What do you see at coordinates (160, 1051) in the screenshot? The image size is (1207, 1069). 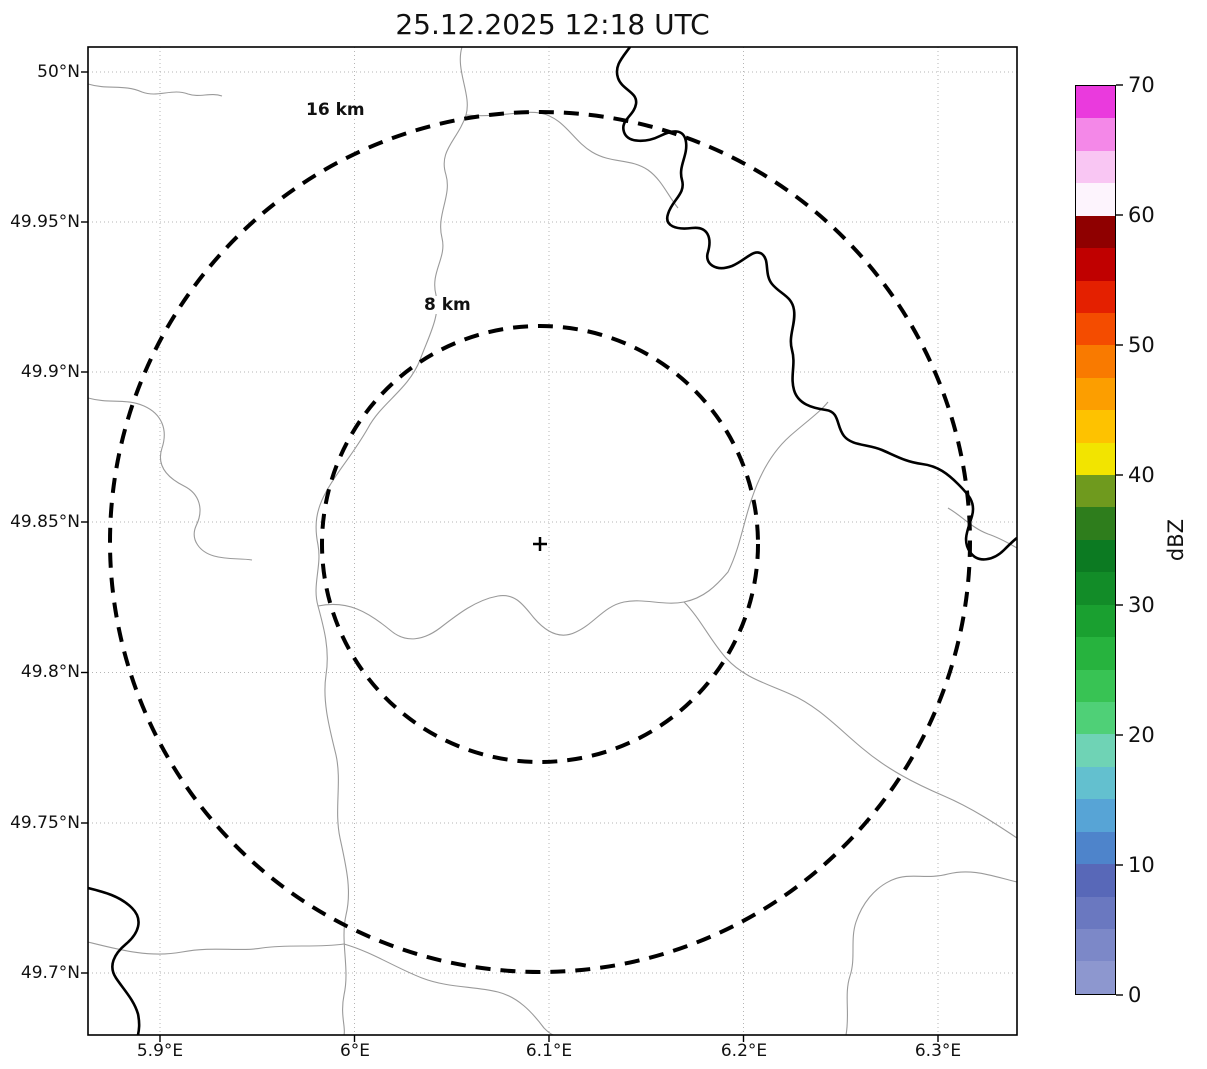 I see `x-tick-label: 5.9°E` at bounding box center [160, 1051].